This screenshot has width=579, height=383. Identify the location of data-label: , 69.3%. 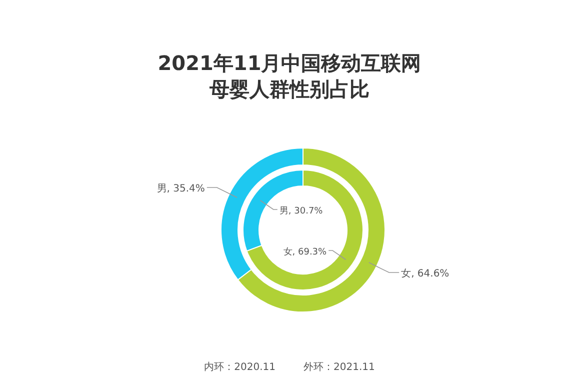
(310, 253).